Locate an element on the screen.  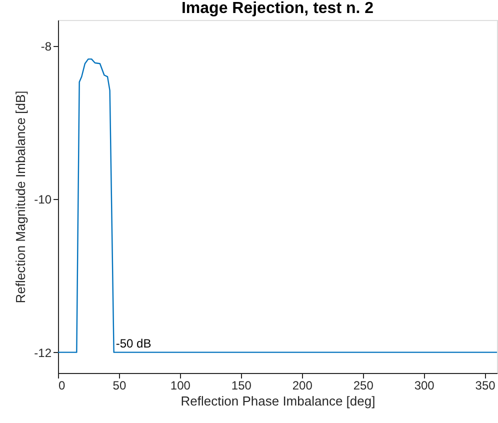
x-tick-label: 150 is located at coordinates (241, 385).